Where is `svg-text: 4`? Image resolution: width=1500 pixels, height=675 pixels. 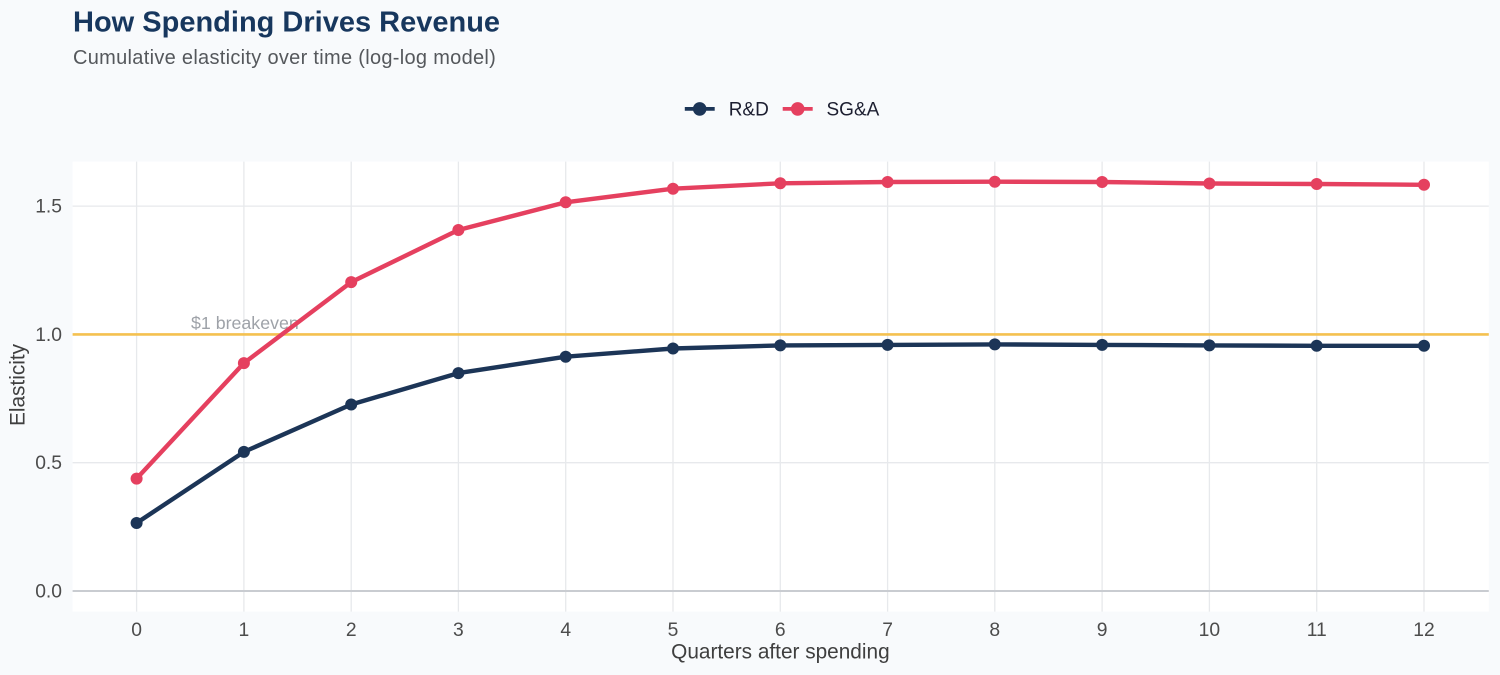
svg-text: 4 is located at coordinates (565, 630).